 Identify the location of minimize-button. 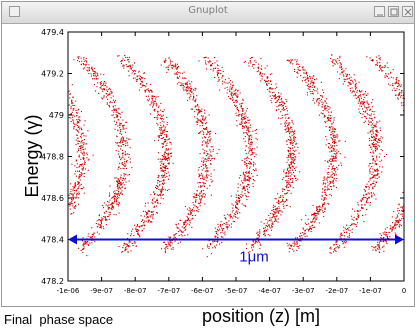
(379, 11).